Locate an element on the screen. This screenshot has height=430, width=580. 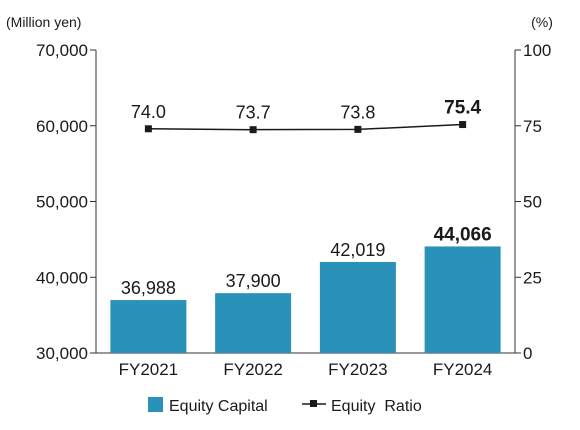
line-value-label: 75.4 is located at coordinates (462, 108).